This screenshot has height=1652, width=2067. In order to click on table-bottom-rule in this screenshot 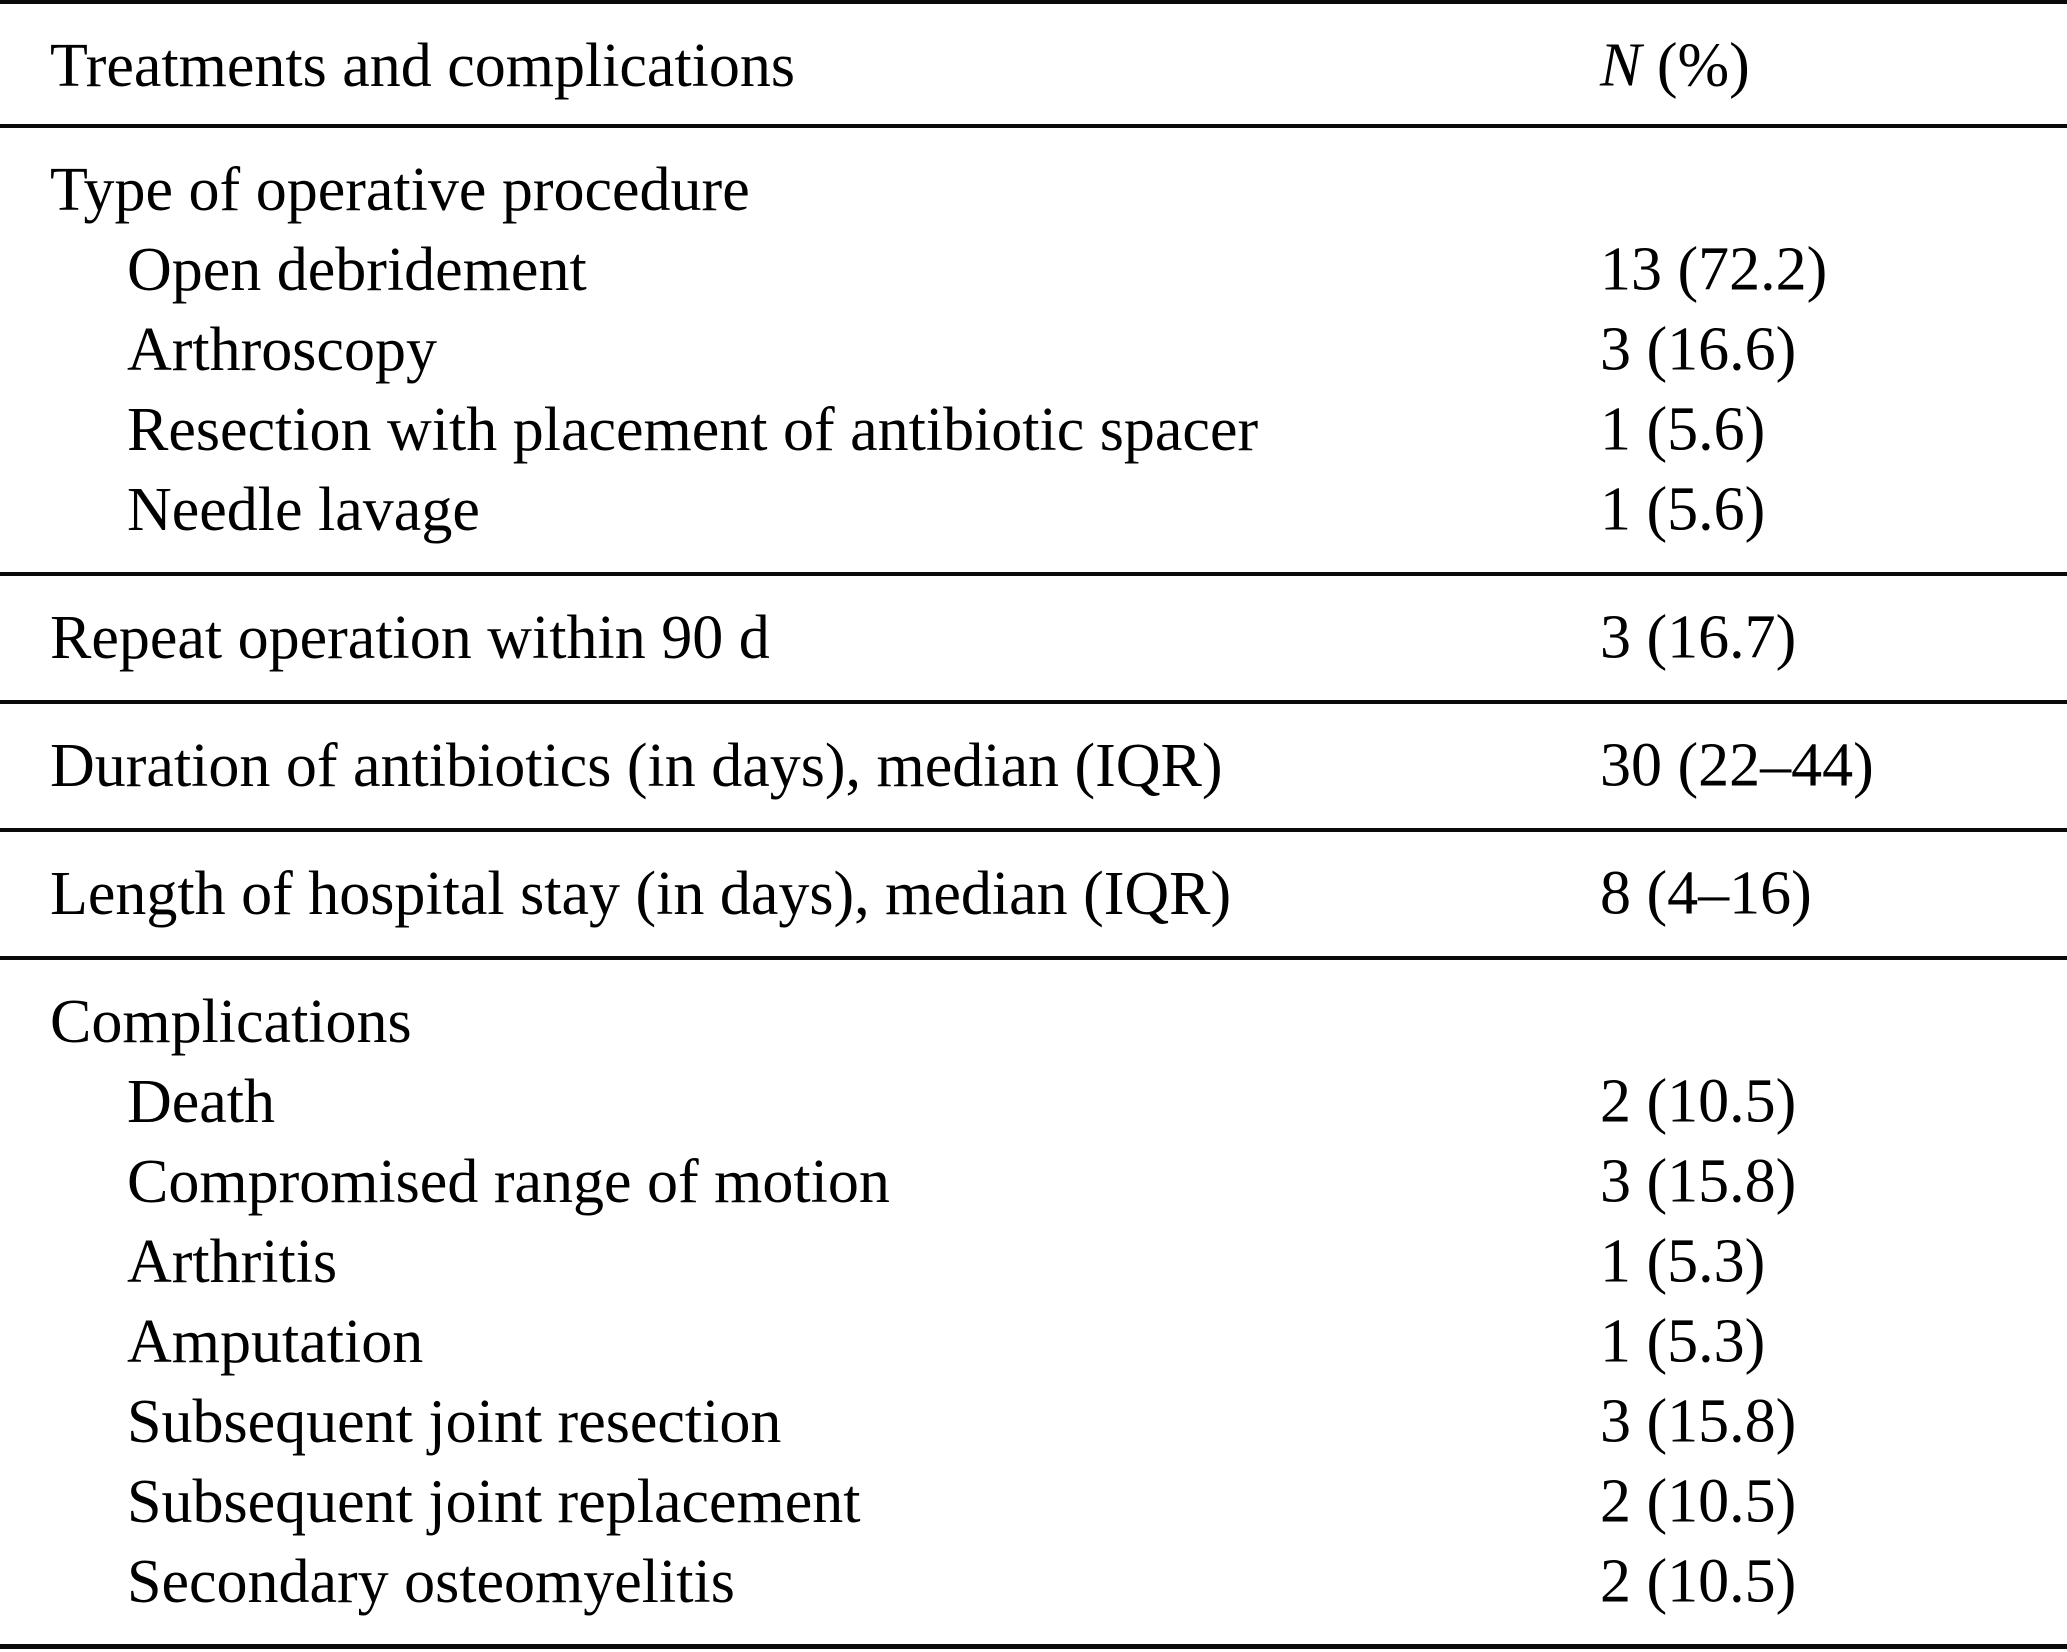, I will do `click(1033, 1646)`.